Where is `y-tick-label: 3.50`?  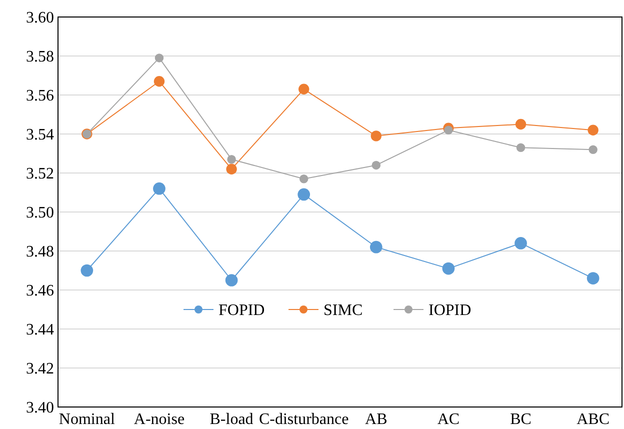
y-tick-label: 3.50 is located at coordinates (40, 213).